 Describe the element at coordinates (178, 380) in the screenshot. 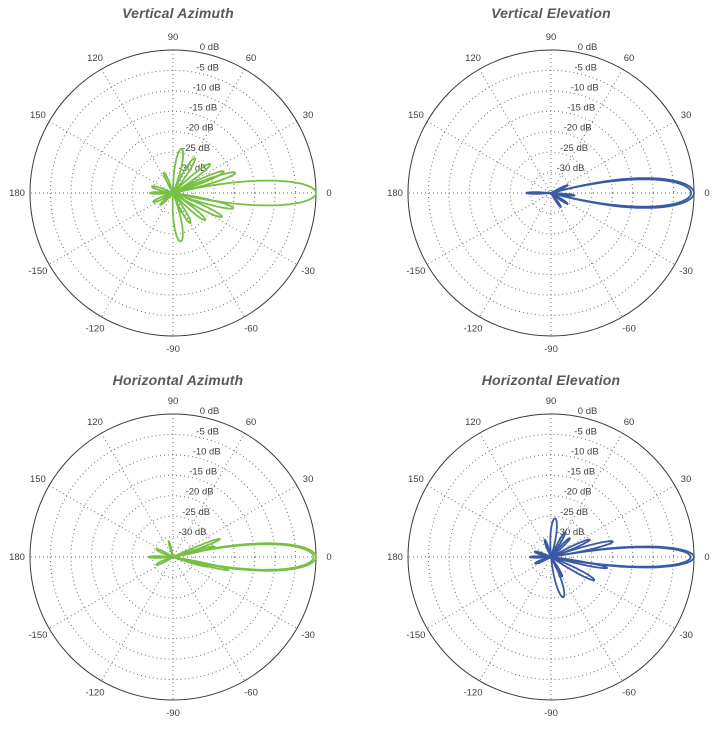

I see `chart-title-horizontal-azimuth: Horizontal Azimuth` at that location.